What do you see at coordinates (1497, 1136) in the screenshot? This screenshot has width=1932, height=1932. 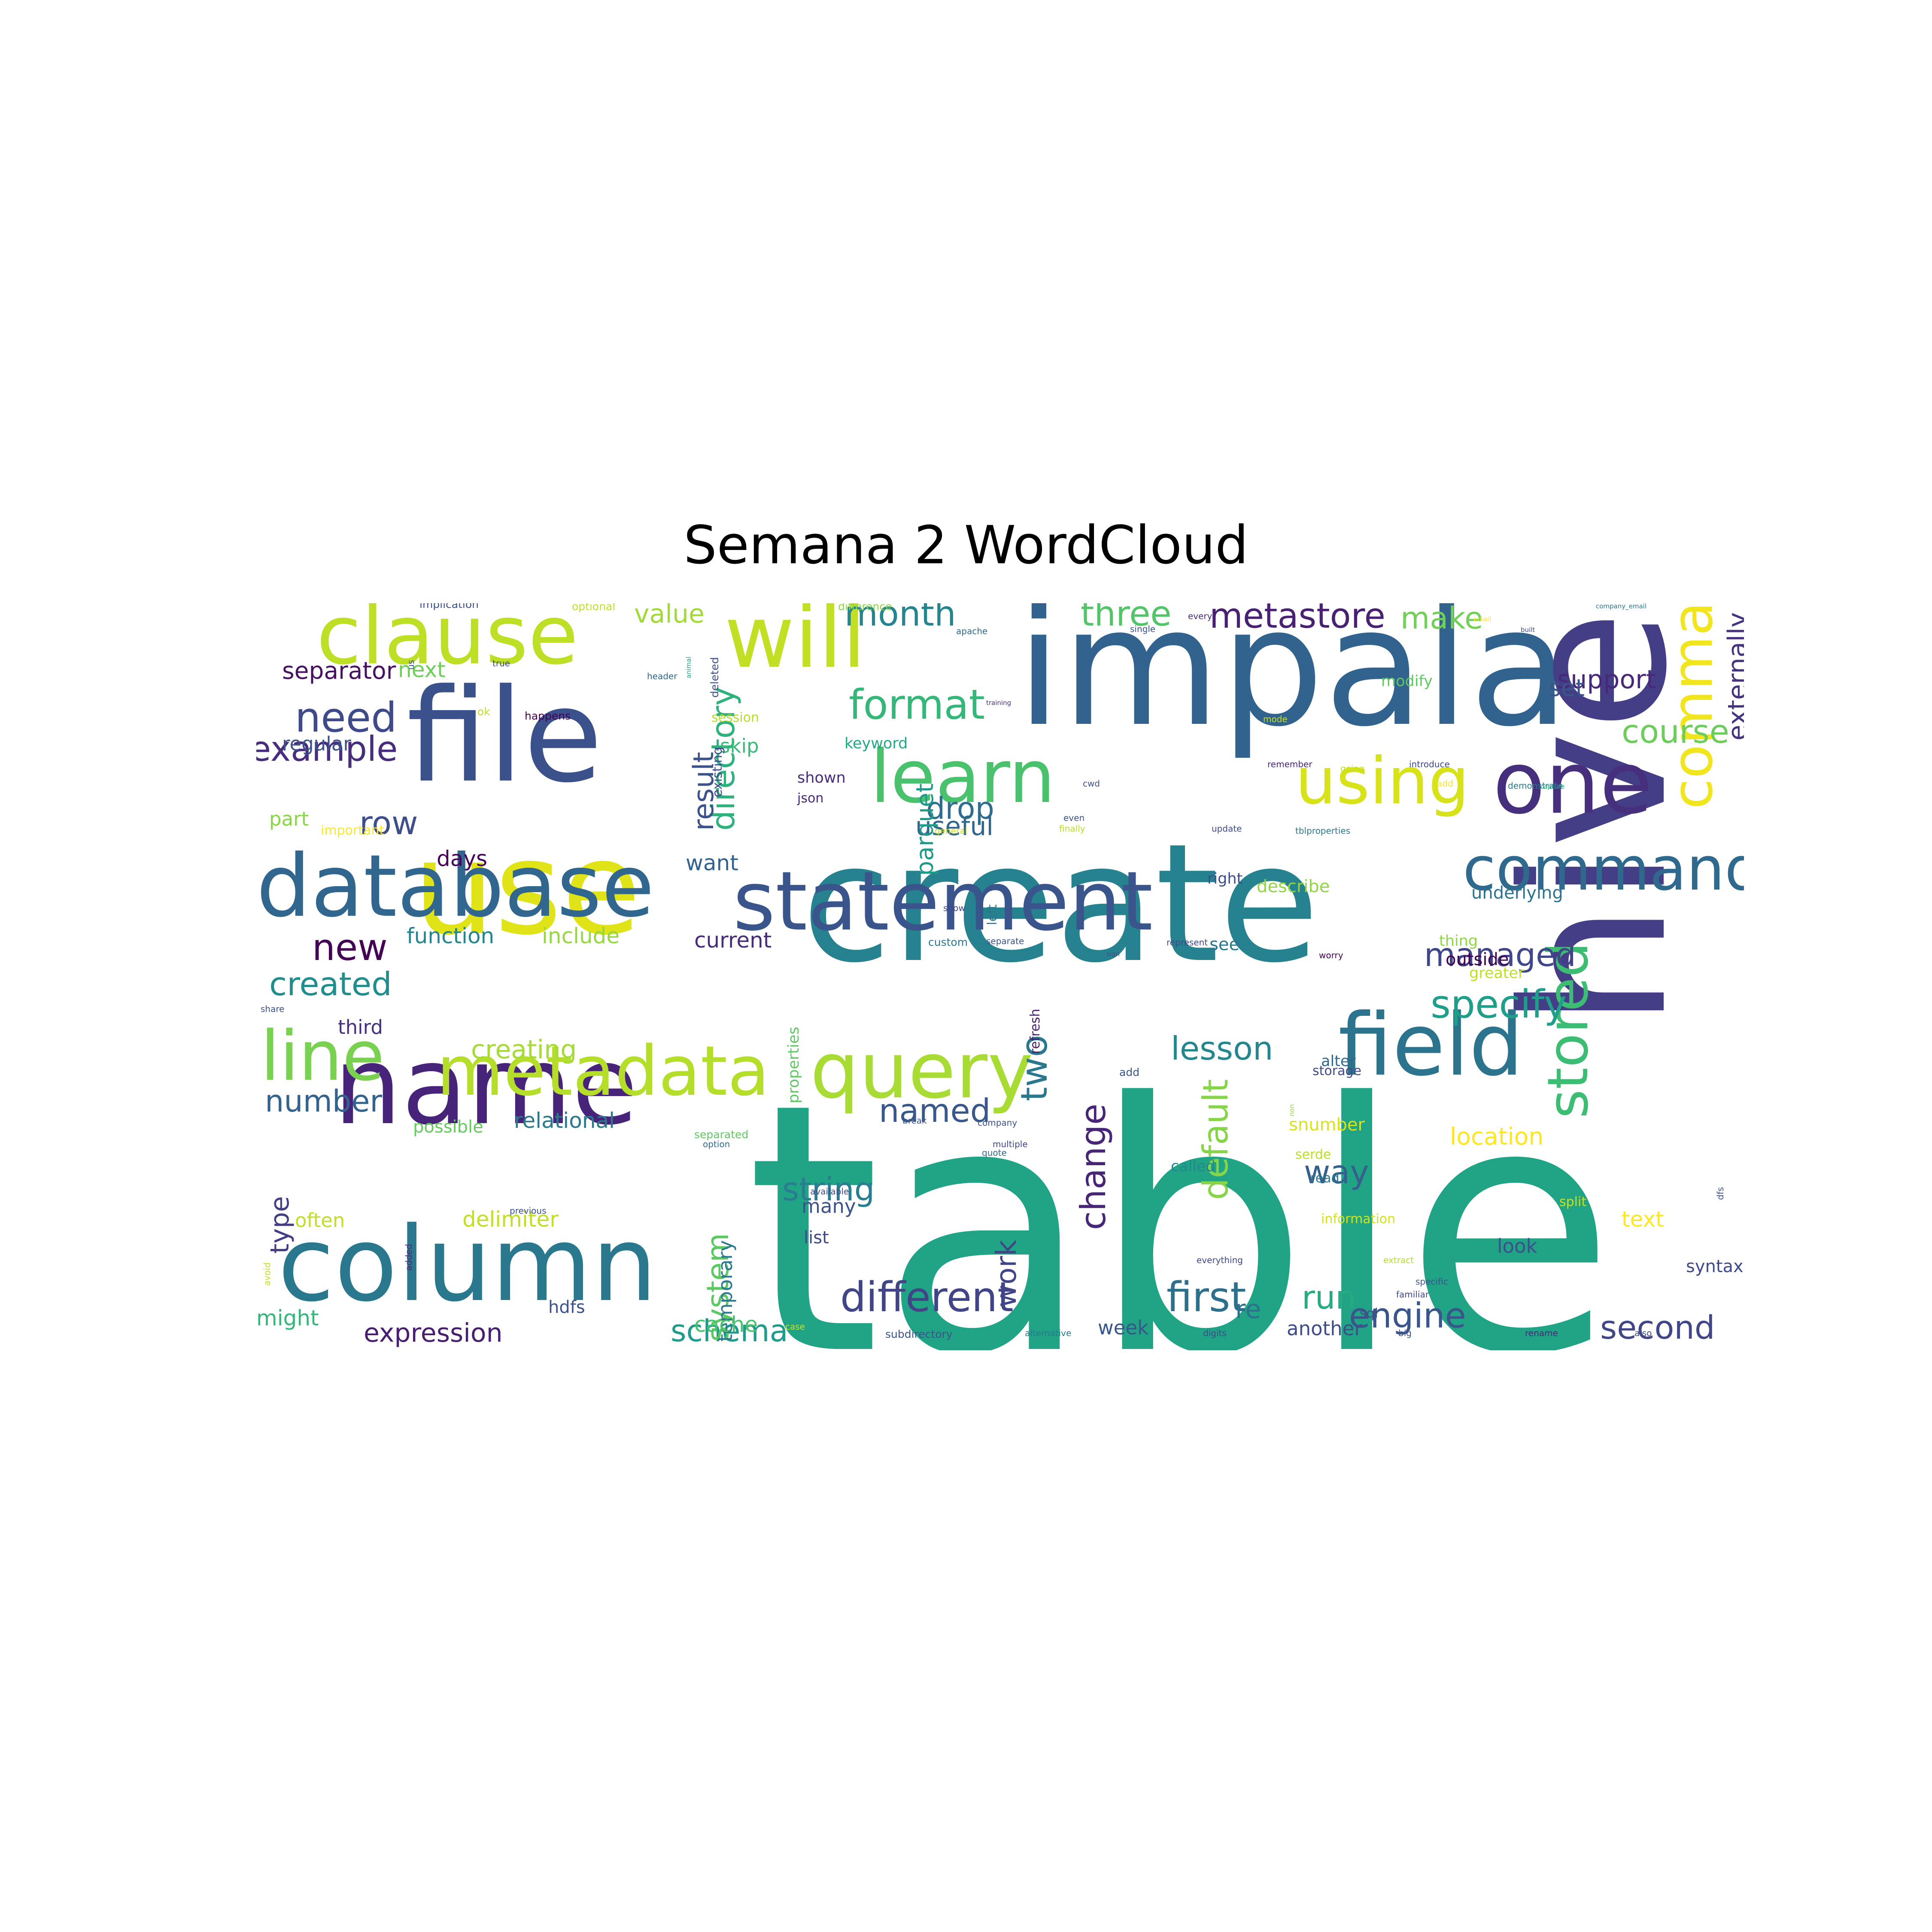 I see `cloud-word: location` at bounding box center [1497, 1136].